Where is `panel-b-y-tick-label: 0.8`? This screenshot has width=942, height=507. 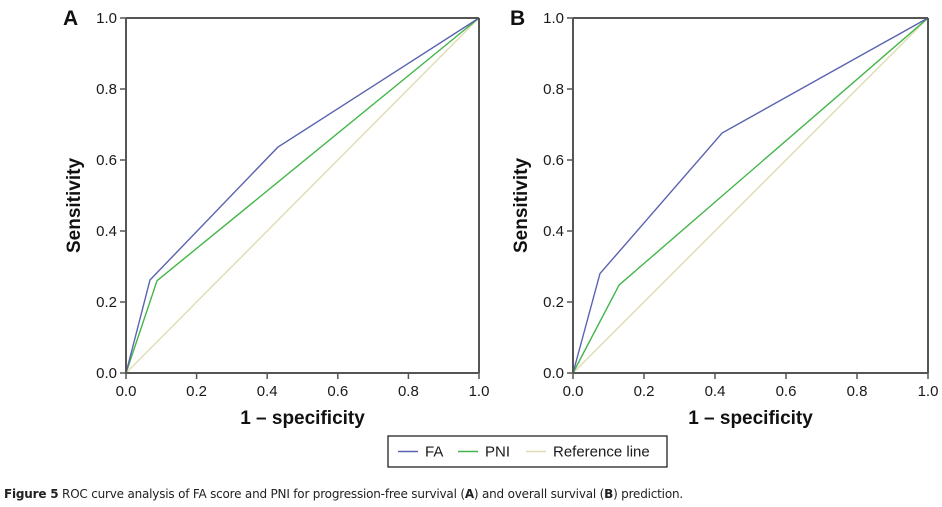
panel-b-y-tick-label: 0.8 is located at coordinates (553, 89).